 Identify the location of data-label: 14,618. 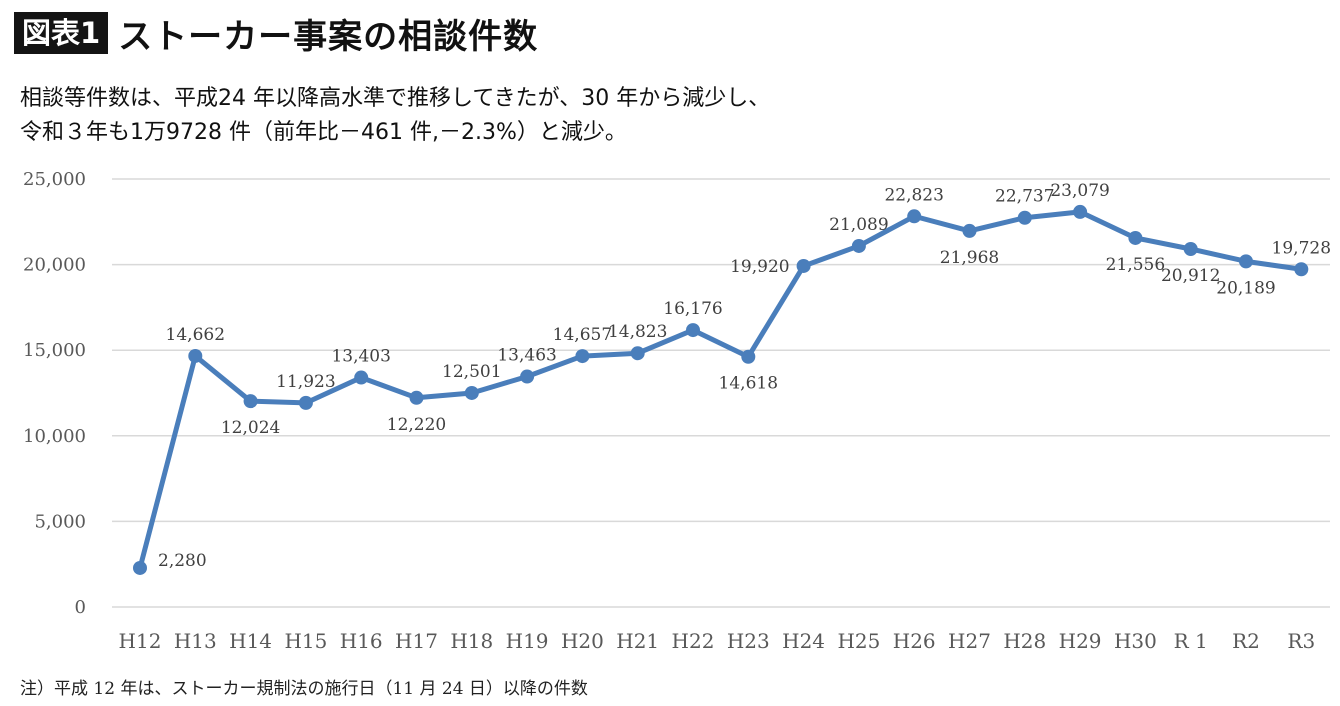
(748, 384).